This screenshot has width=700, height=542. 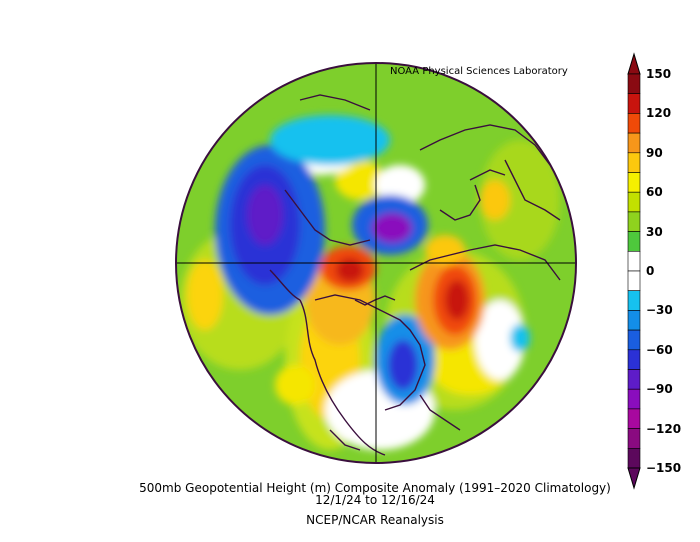 I want to click on colorbar-label: 90, so click(x=654, y=152).